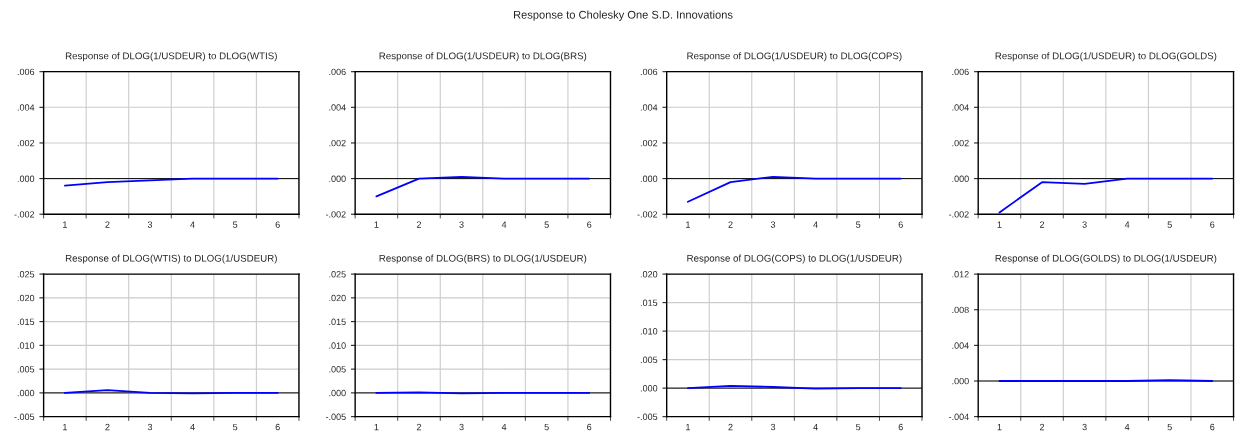 The image size is (1246, 448). Describe the element at coordinates (960, 274) in the screenshot. I see `y-tick-label: .012` at that location.